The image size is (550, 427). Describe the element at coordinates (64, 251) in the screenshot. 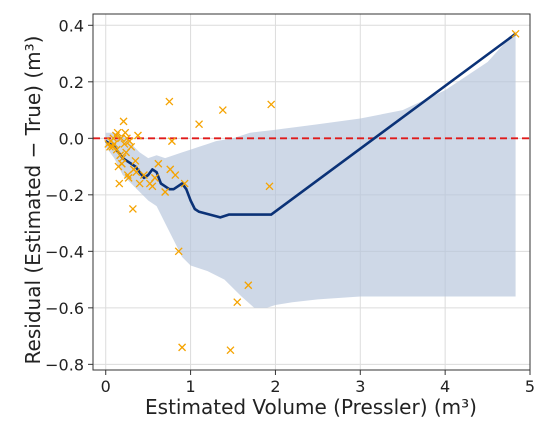

I see `y-tick-label: −0.4` at that location.